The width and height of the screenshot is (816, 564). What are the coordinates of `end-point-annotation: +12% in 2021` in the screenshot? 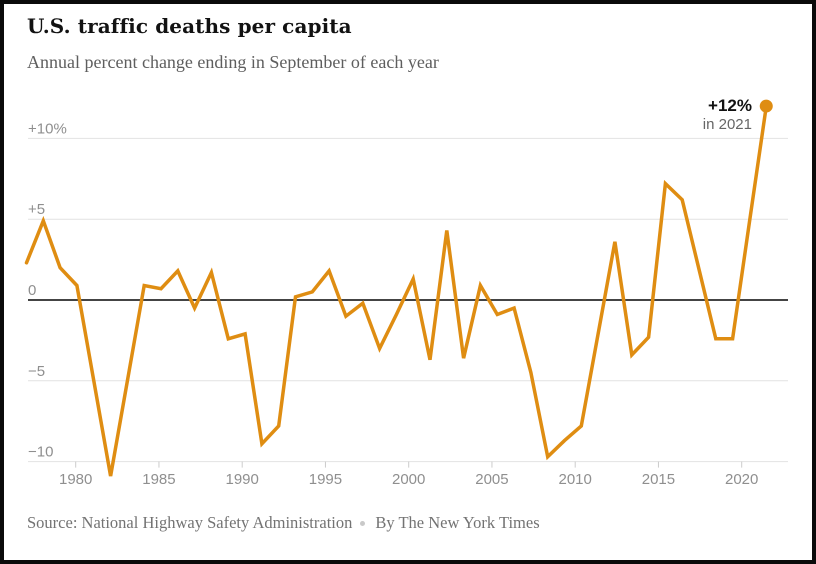 It's located at (727, 114).